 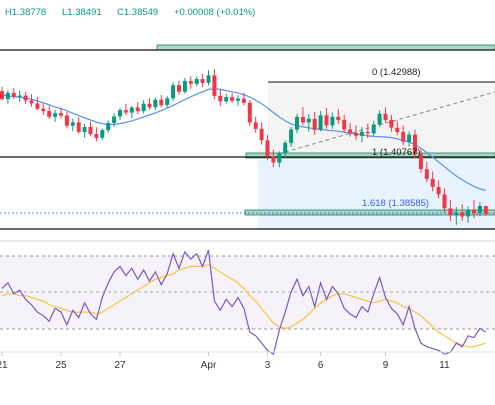 I want to click on target-zone, so click(x=369, y=212).